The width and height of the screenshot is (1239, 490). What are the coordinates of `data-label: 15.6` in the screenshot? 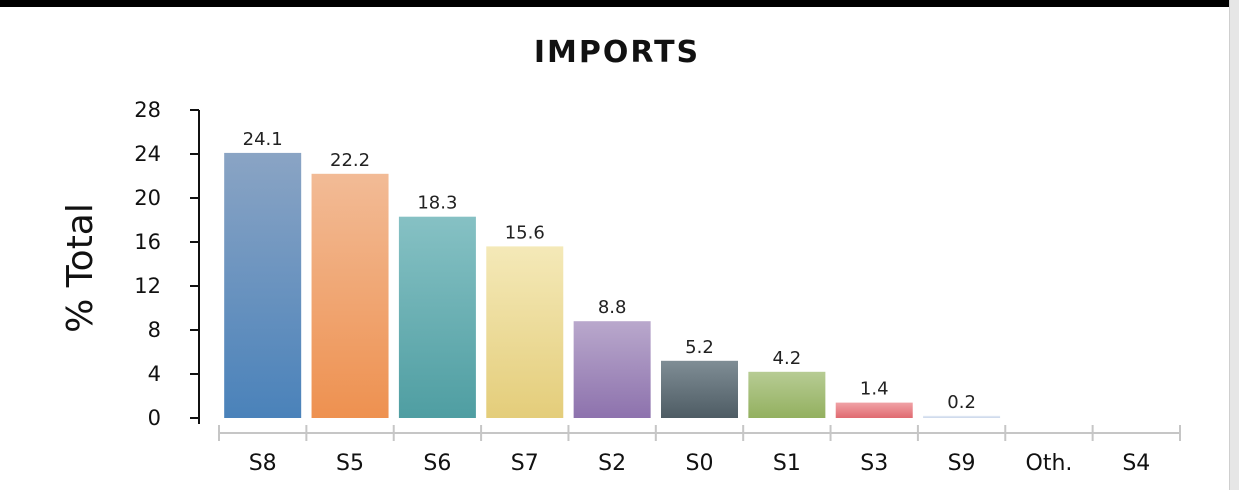 It's located at (525, 232).